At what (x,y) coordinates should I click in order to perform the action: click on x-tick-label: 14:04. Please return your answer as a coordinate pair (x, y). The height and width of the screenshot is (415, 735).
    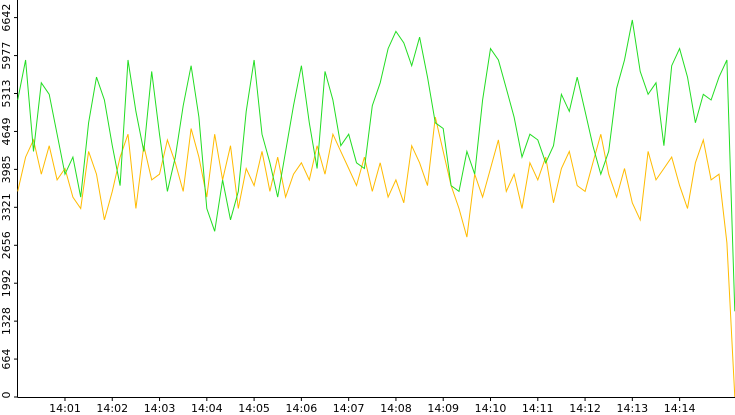
    Looking at the image, I should click on (207, 408).